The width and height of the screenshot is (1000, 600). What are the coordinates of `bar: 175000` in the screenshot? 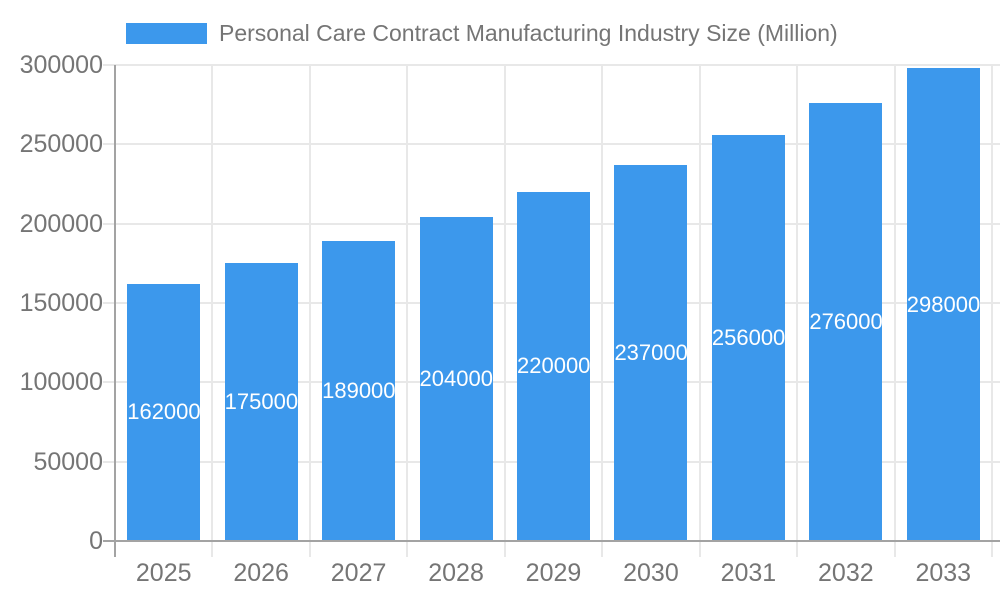 It's located at (261, 402).